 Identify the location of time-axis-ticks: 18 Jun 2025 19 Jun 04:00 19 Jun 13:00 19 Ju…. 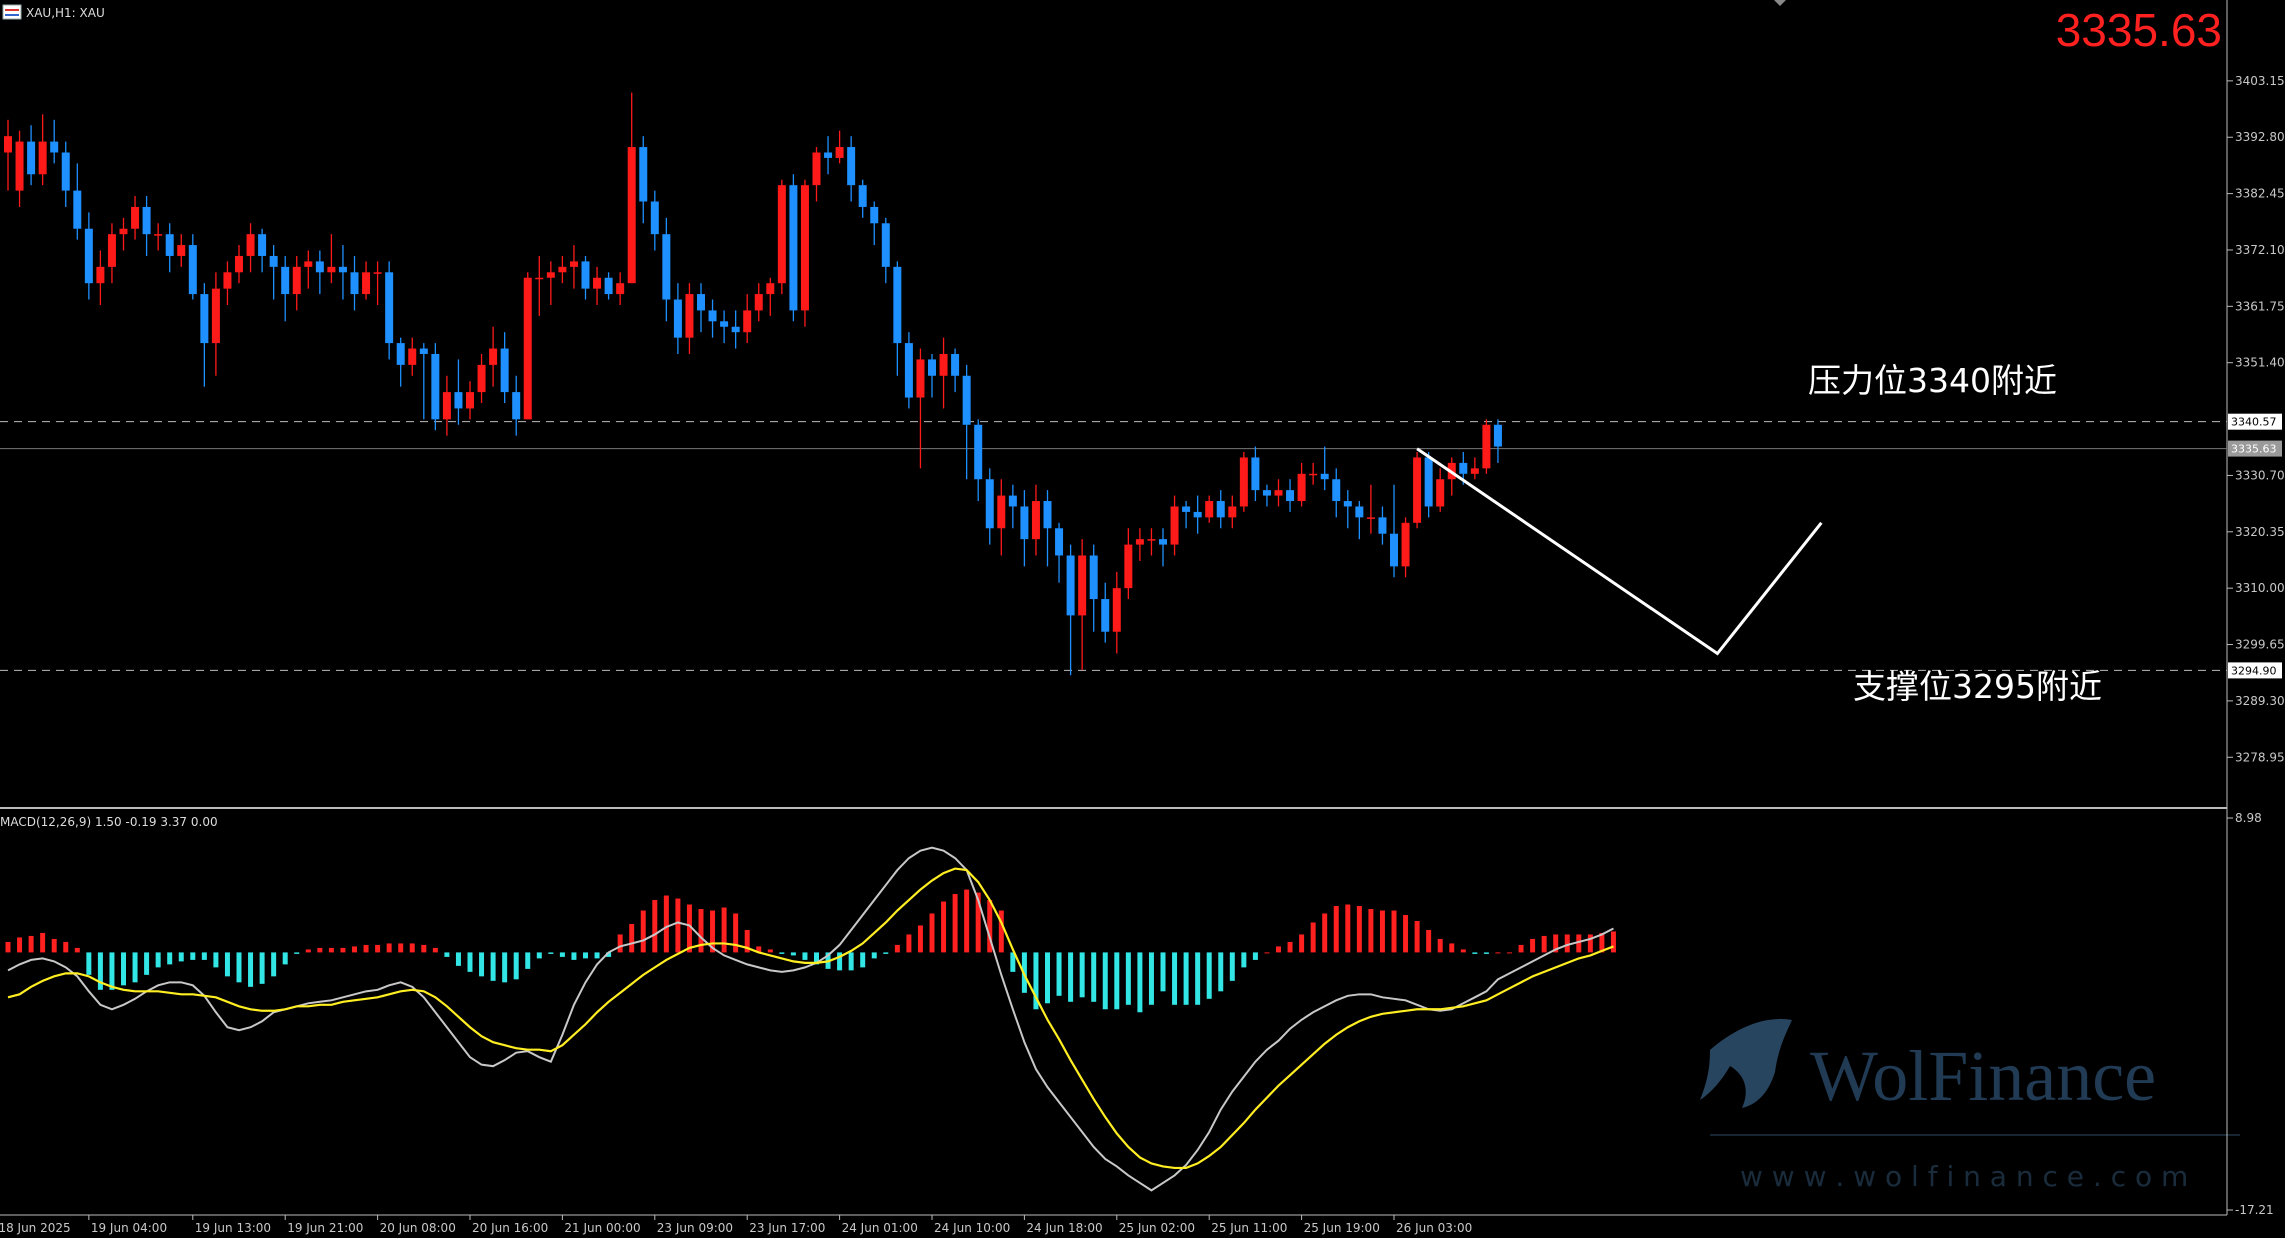
(736, 1225).